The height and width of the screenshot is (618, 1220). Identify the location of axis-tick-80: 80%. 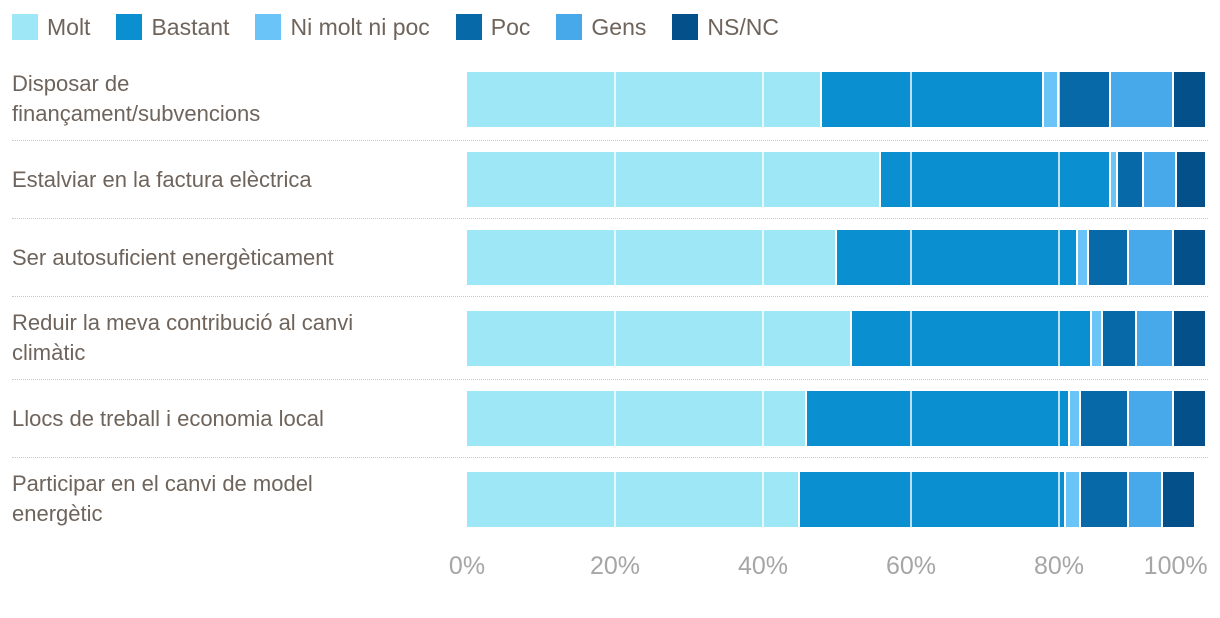
(1059, 566).